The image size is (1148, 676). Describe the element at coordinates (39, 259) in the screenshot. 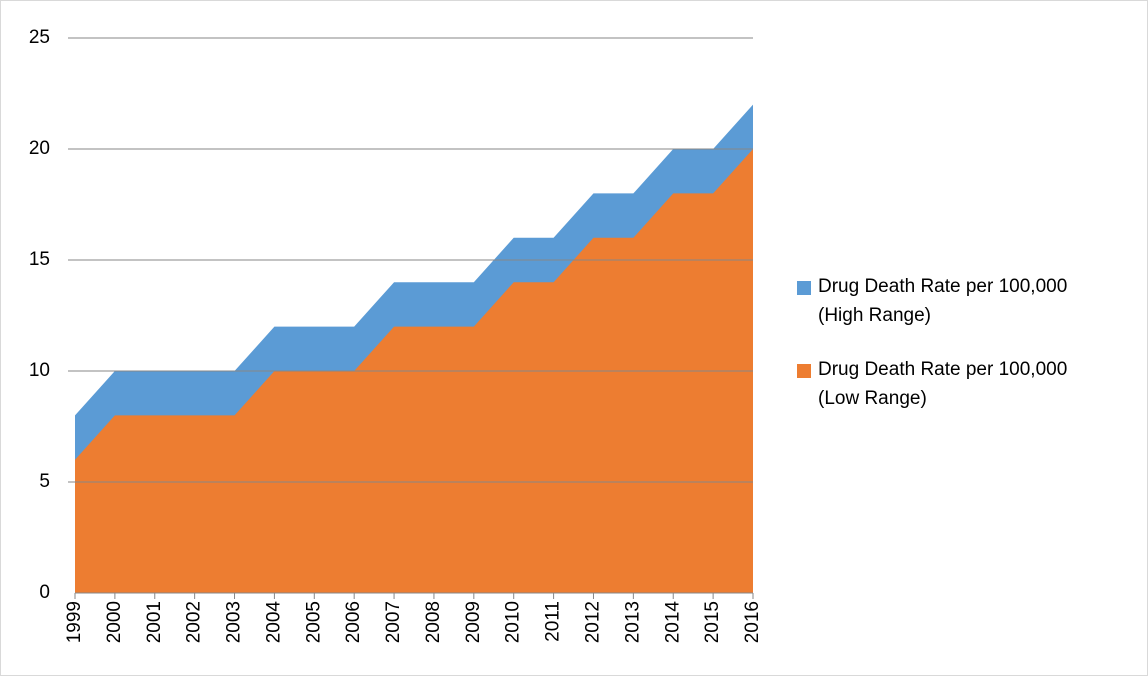

I see `y-tick-label: 15` at that location.